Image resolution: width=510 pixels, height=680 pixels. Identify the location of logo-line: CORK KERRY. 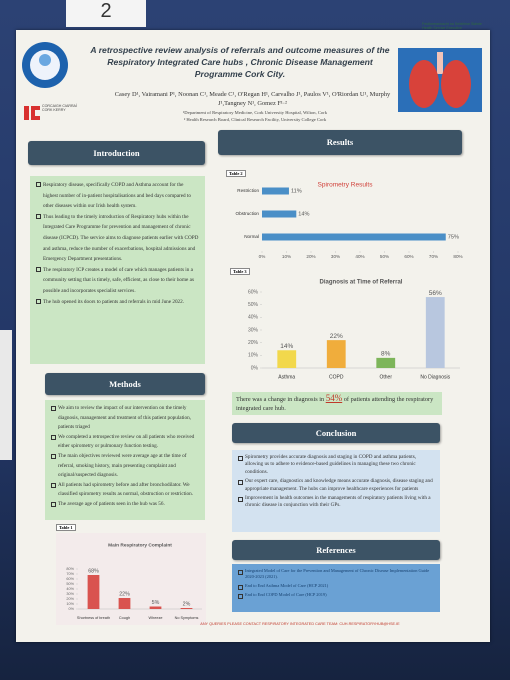
(54, 110).